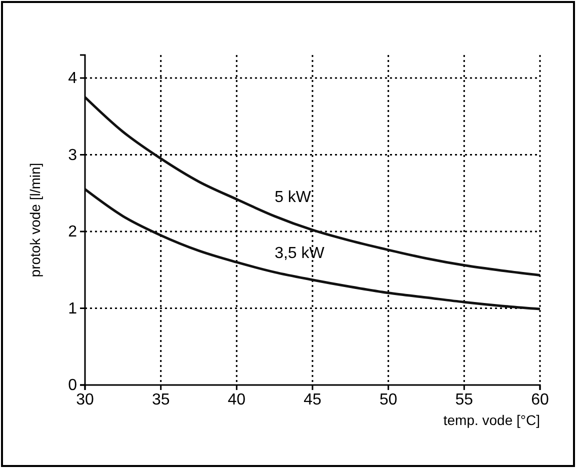 The height and width of the screenshot is (470, 578). Describe the element at coordinates (540, 399) in the screenshot. I see `x-tick-label: 60` at that location.